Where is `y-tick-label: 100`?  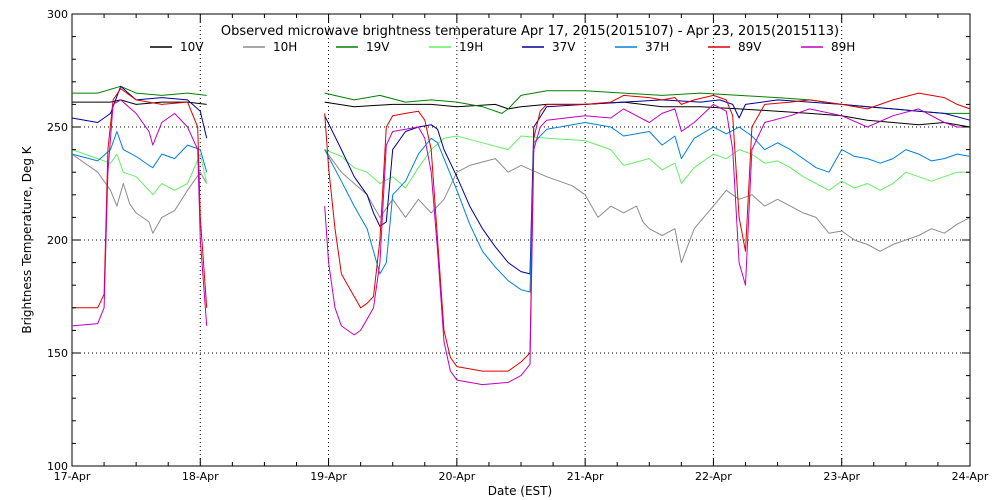
y-tick-label: 100 is located at coordinates (57, 466).